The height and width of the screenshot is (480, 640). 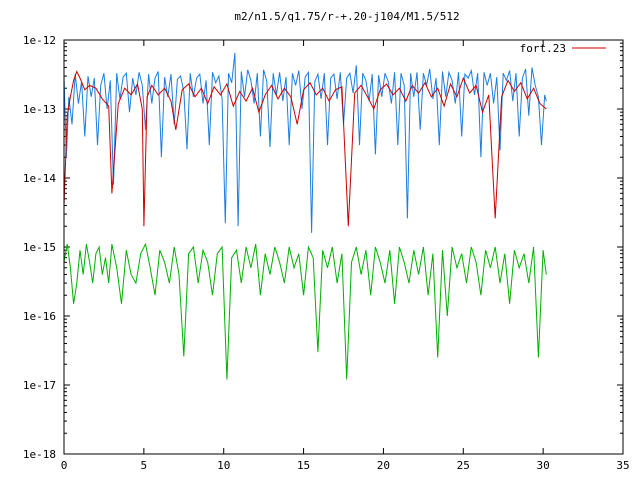 What do you see at coordinates (463, 465) in the screenshot?
I see `x-tick-label: 25` at bounding box center [463, 465].